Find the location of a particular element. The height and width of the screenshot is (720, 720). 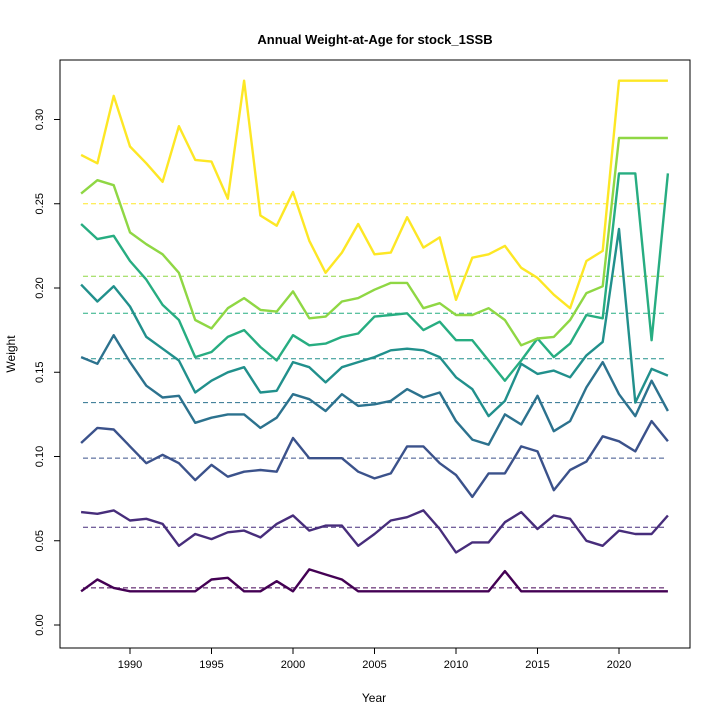

y-axis-title: Weight is located at coordinates (11, 354).